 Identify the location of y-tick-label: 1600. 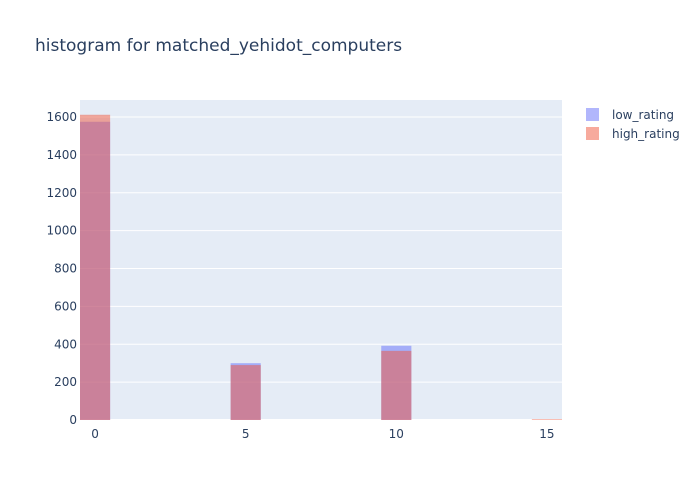
(61, 117).